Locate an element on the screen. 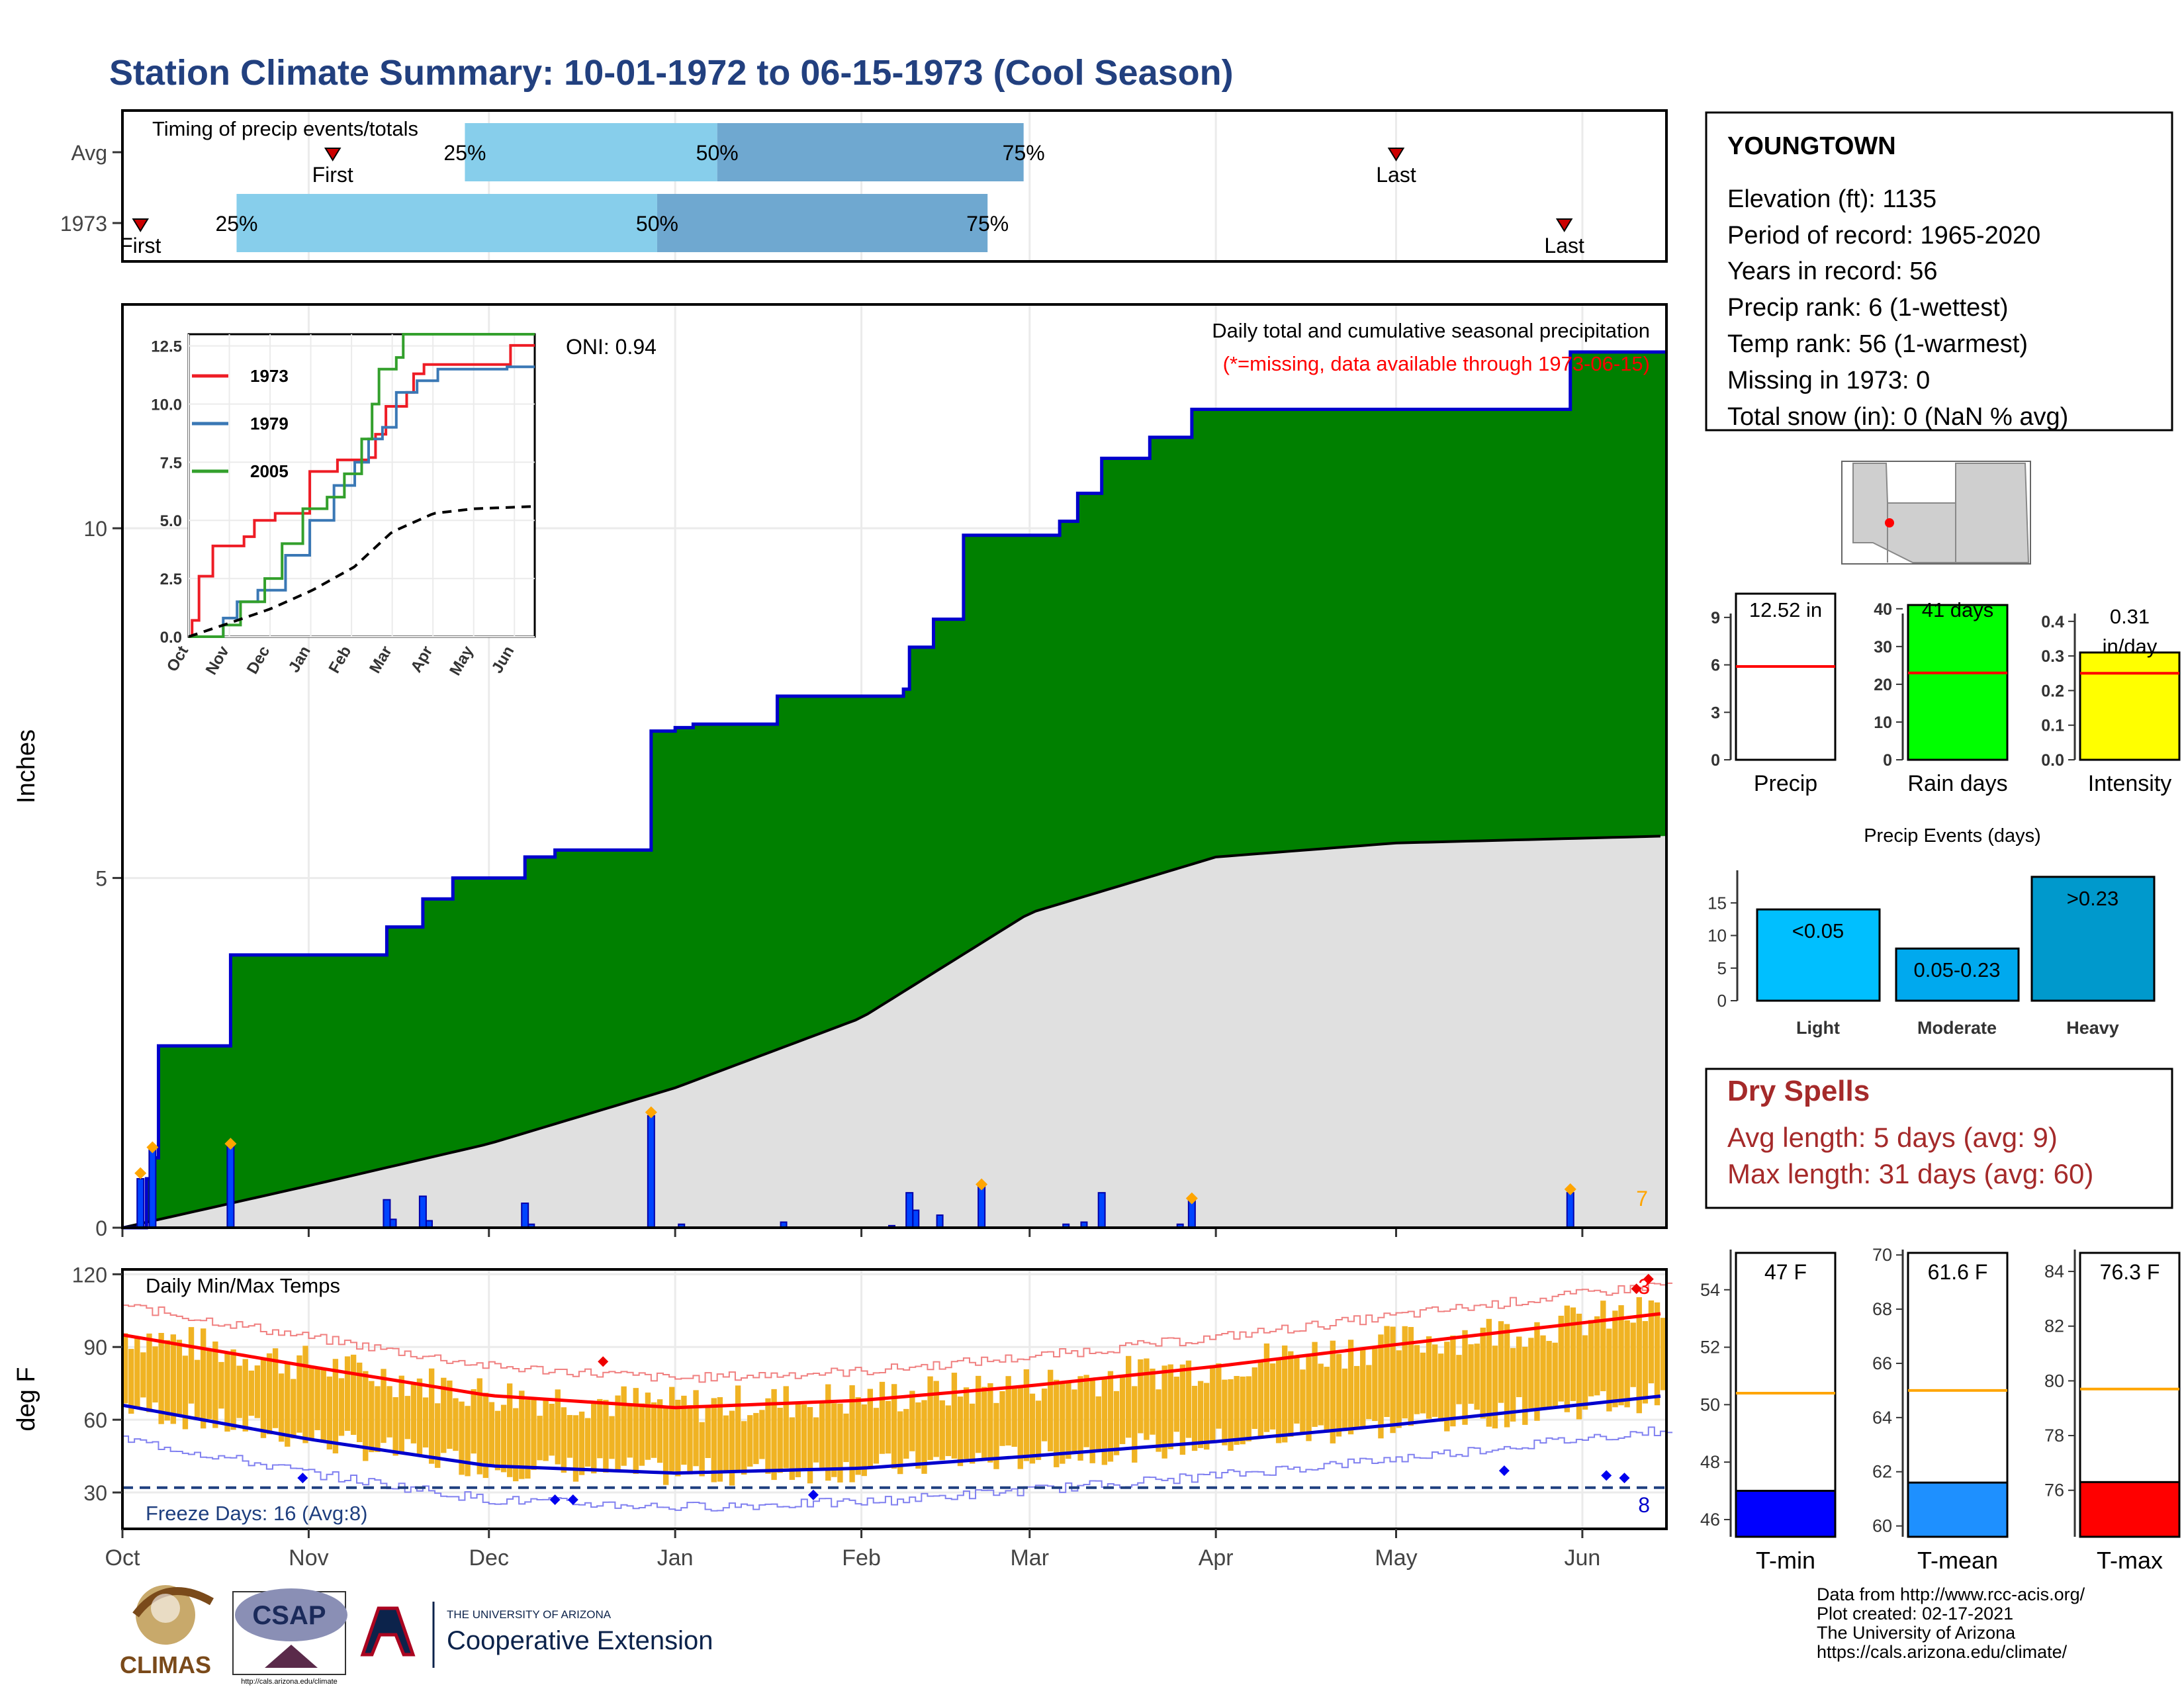 This screenshot has width=2184, height=1691. first-event-marker is located at coordinates (141, 225).